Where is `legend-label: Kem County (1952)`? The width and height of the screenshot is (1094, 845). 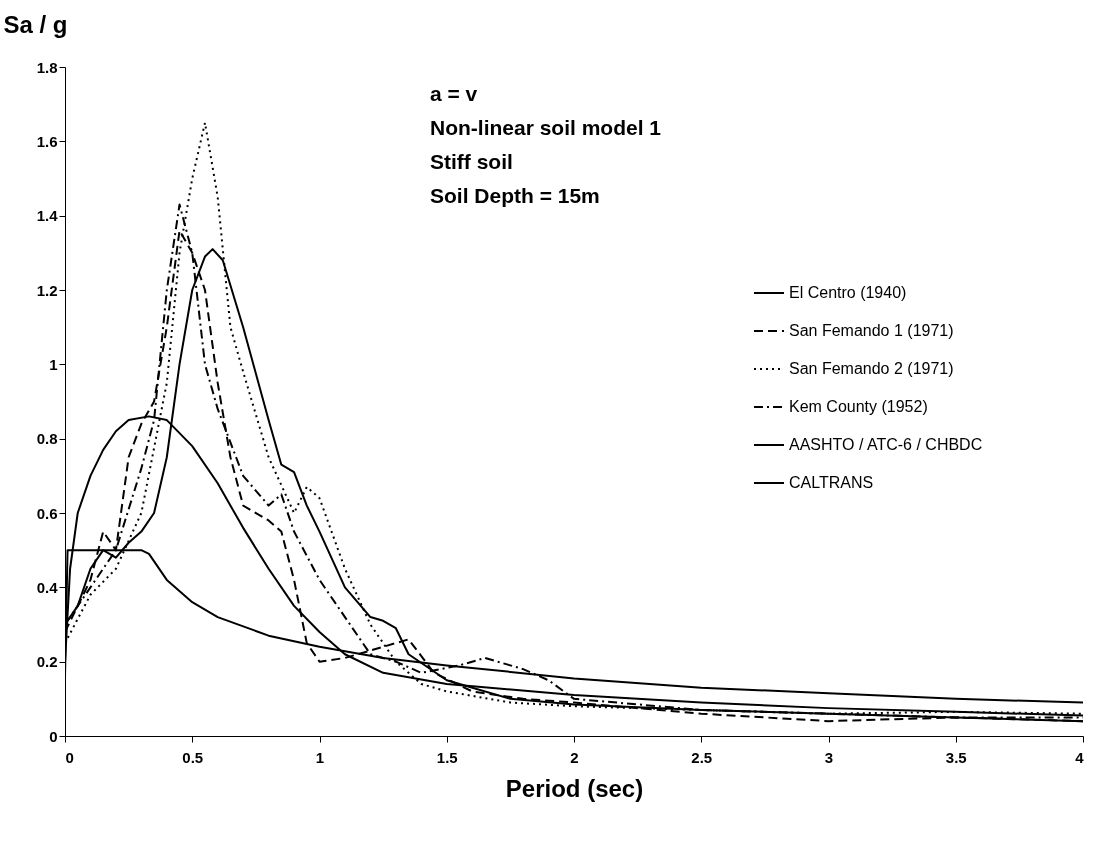 legend-label: Kem County (1952) is located at coordinates (858, 406).